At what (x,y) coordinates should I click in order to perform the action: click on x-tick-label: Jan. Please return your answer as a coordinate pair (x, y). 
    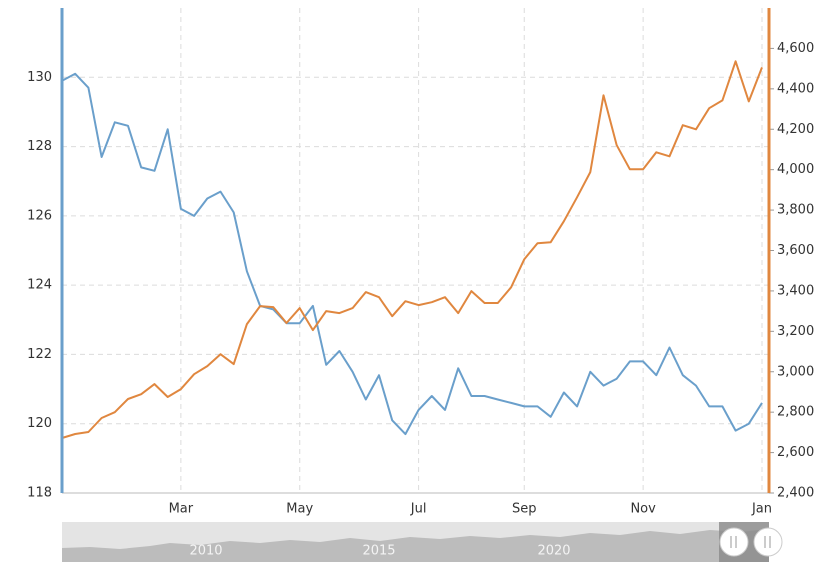
    Looking at the image, I should click on (761, 509).